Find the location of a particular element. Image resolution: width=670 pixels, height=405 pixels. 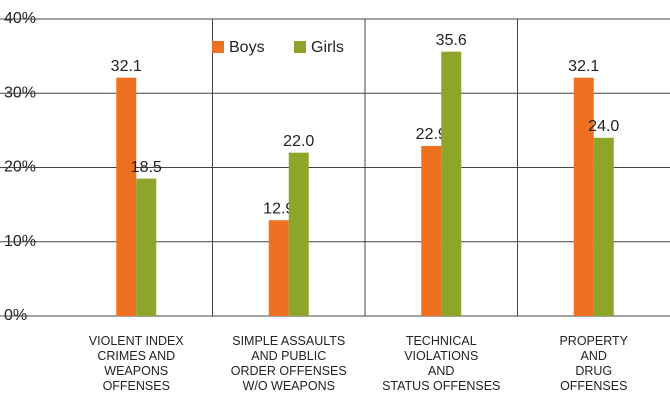

value-label: 12.9 is located at coordinates (278, 208).